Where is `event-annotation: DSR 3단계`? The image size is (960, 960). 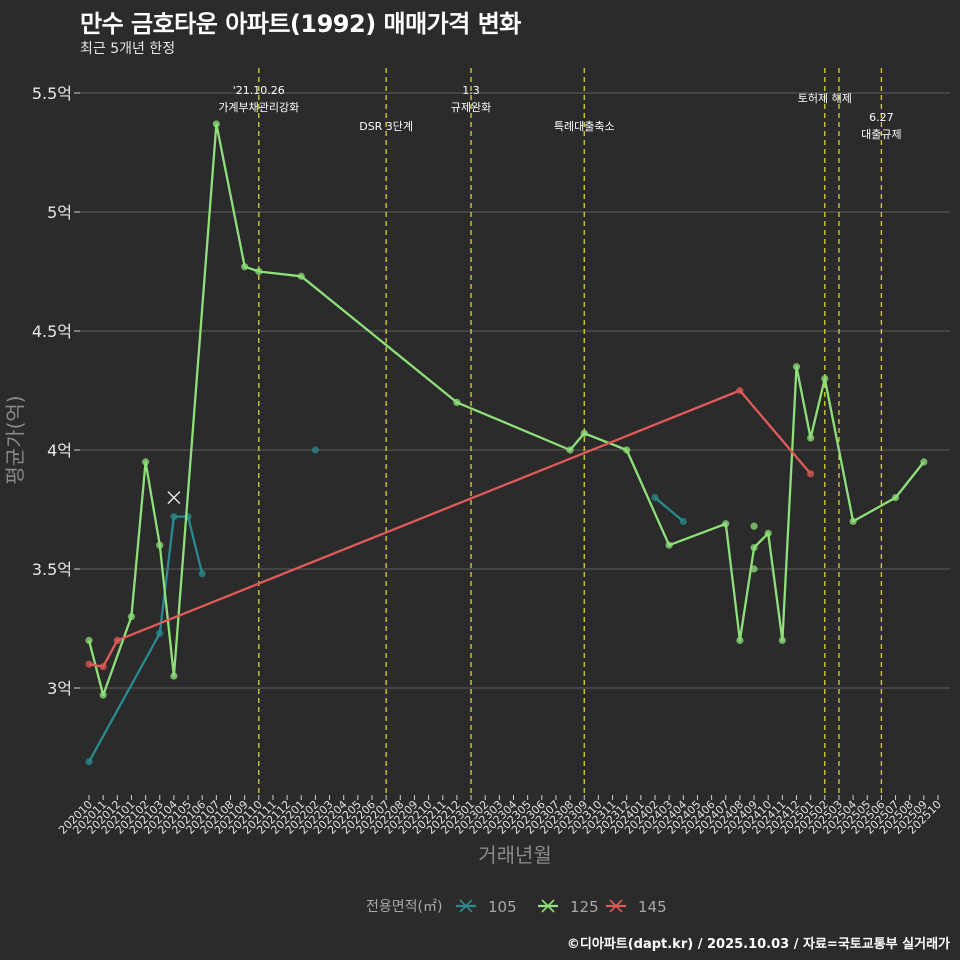
event-annotation: DSR 3단계 is located at coordinates (386, 126).